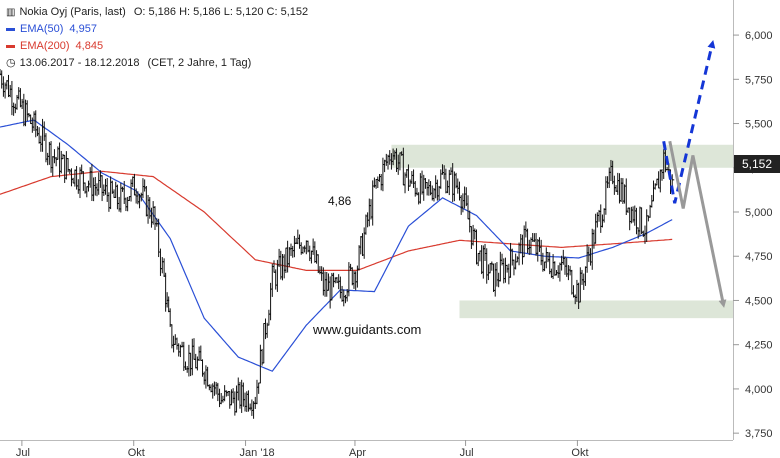 The width and height of the screenshot is (780, 458). I want to click on forecast-arrow-up, so click(689, 122).